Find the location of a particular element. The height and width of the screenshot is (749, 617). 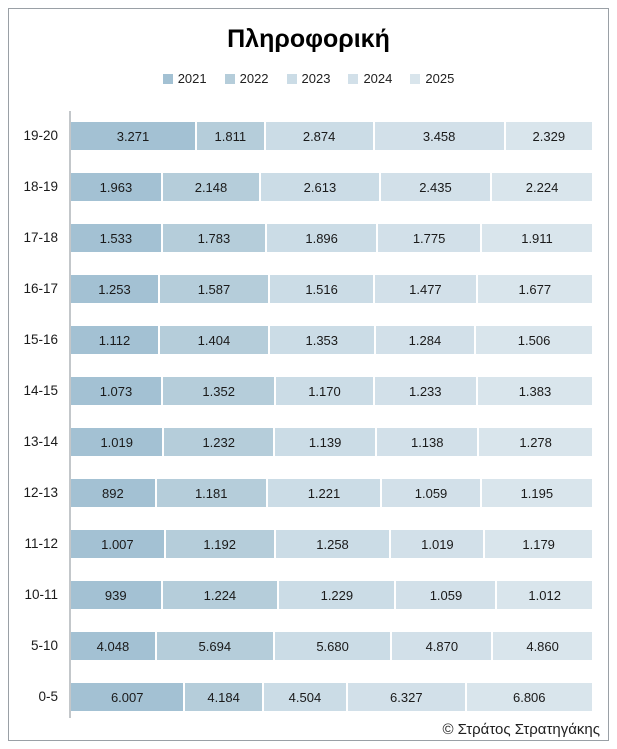

bar-segment-2023: 1.258 is located at coordinates (331, 544).